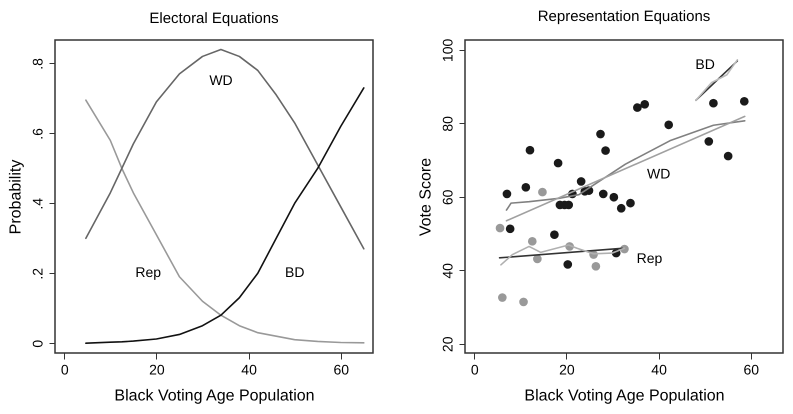 This screenshot has width=793, height=414. Describe the element at coordinates (38, 204) in the screenshot. I see `y-tick-label: .4` at that location.